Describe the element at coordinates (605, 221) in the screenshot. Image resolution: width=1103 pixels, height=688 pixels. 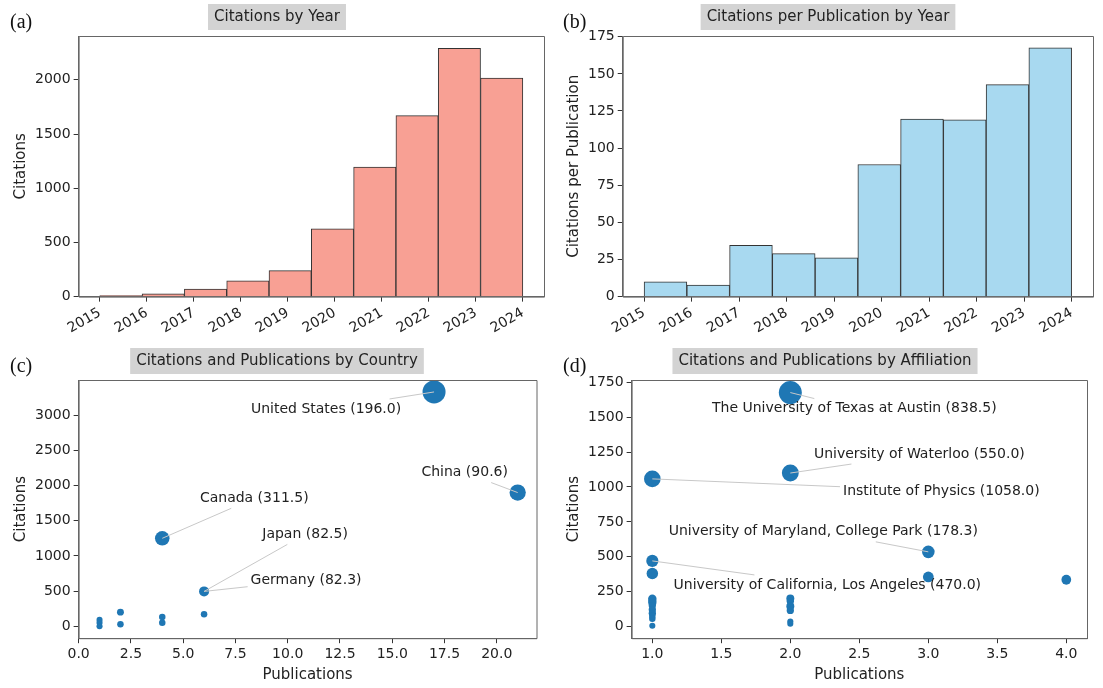
I see `y-tick-label: 50` at that location.